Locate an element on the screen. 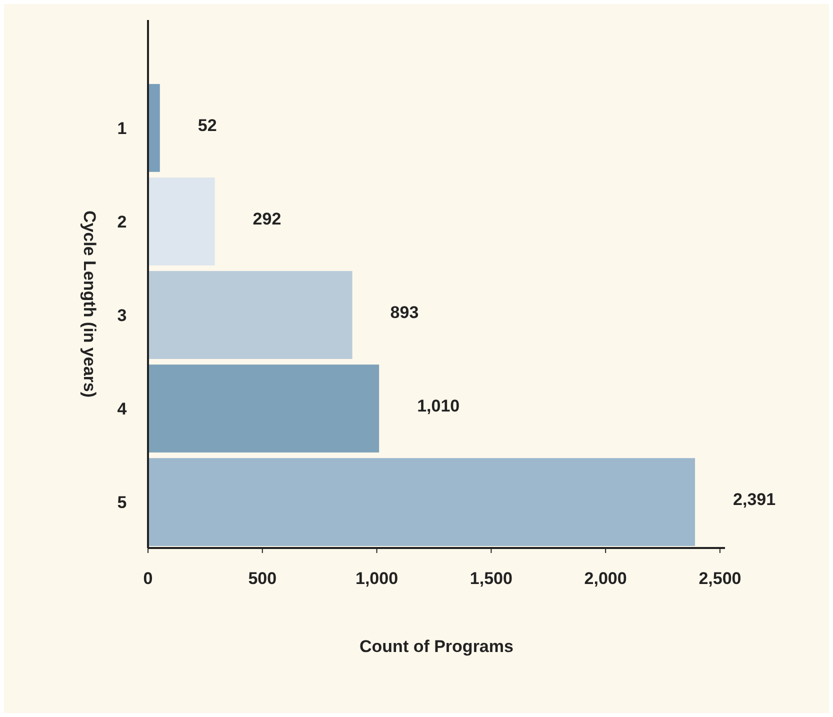  y-tick-label: 1 is located at coordinates (122, 128).